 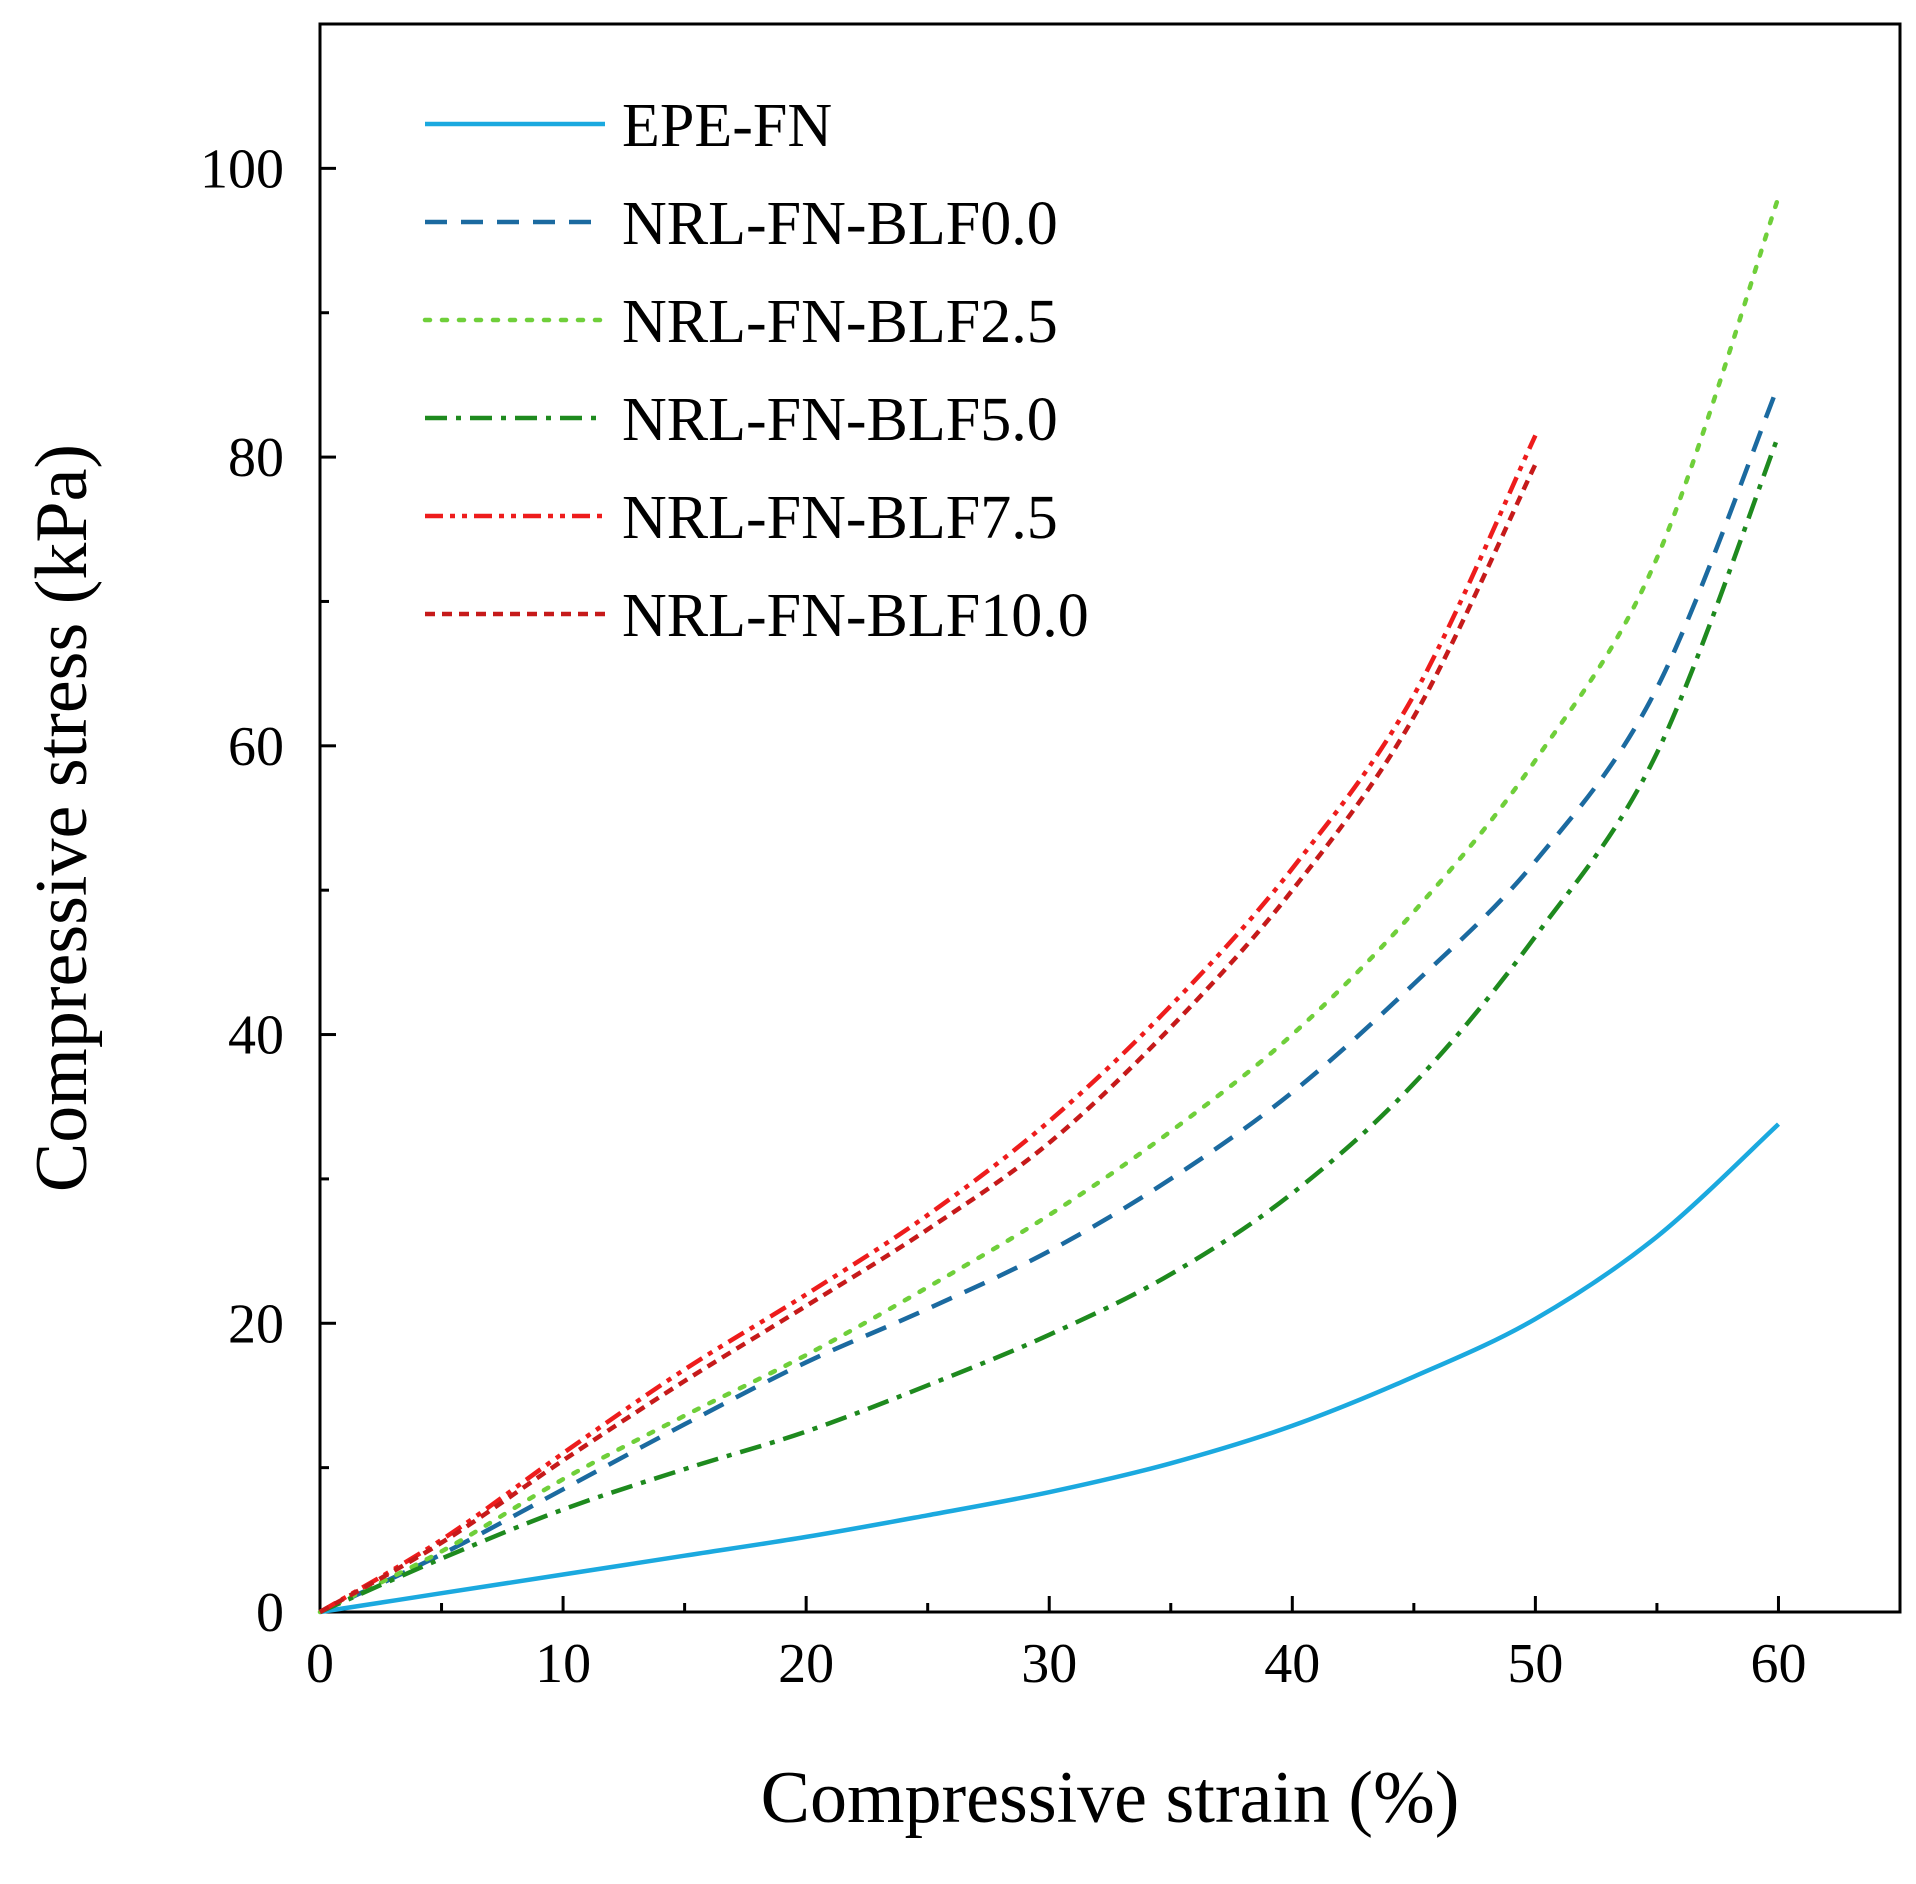 What do you see at coordinates (1110, 1798) in the screenshot?
I see `x-axis-title: Compressive strain (%)` at bounding box center [1110, 1798].